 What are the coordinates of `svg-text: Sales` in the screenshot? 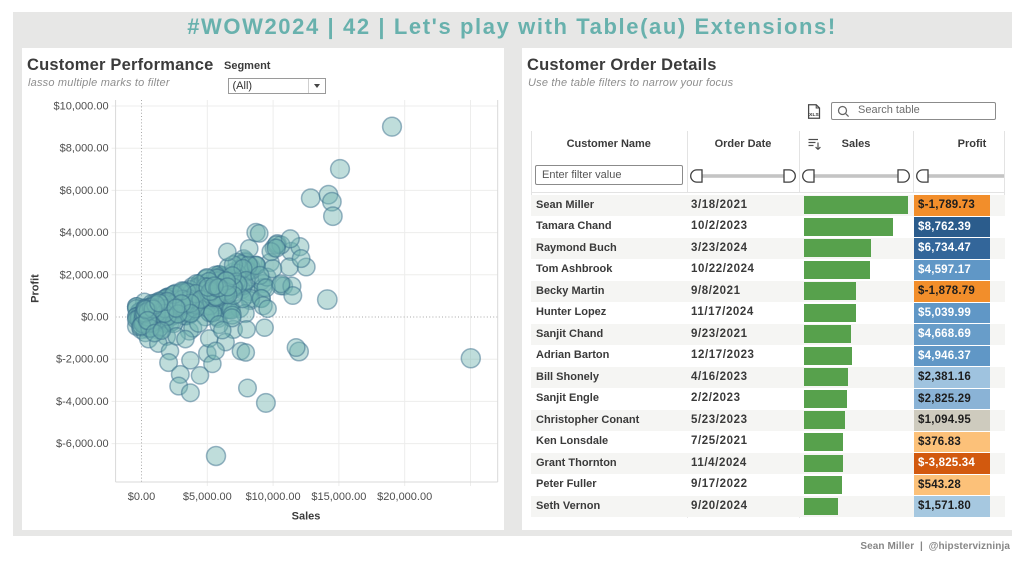 It's located at (306, 517).